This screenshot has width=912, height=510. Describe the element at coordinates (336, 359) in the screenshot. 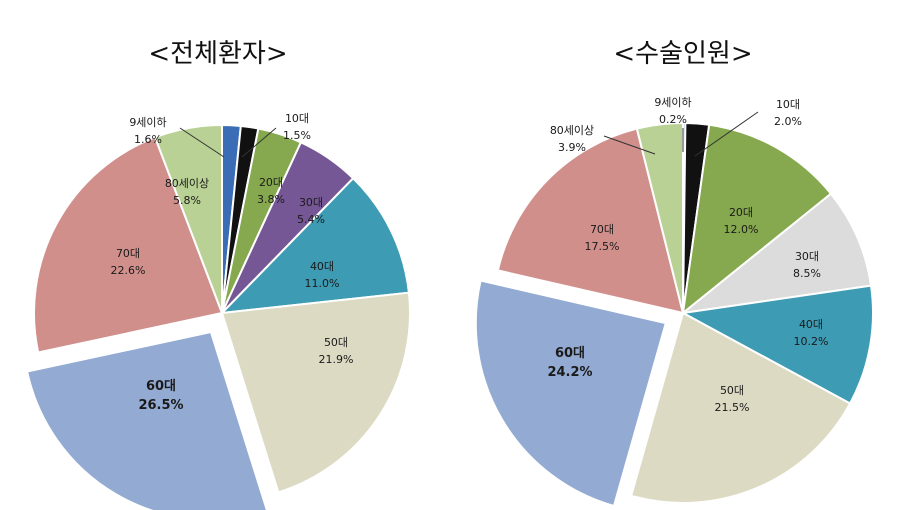

I see `slice-value-label: 21.9%` at that location.